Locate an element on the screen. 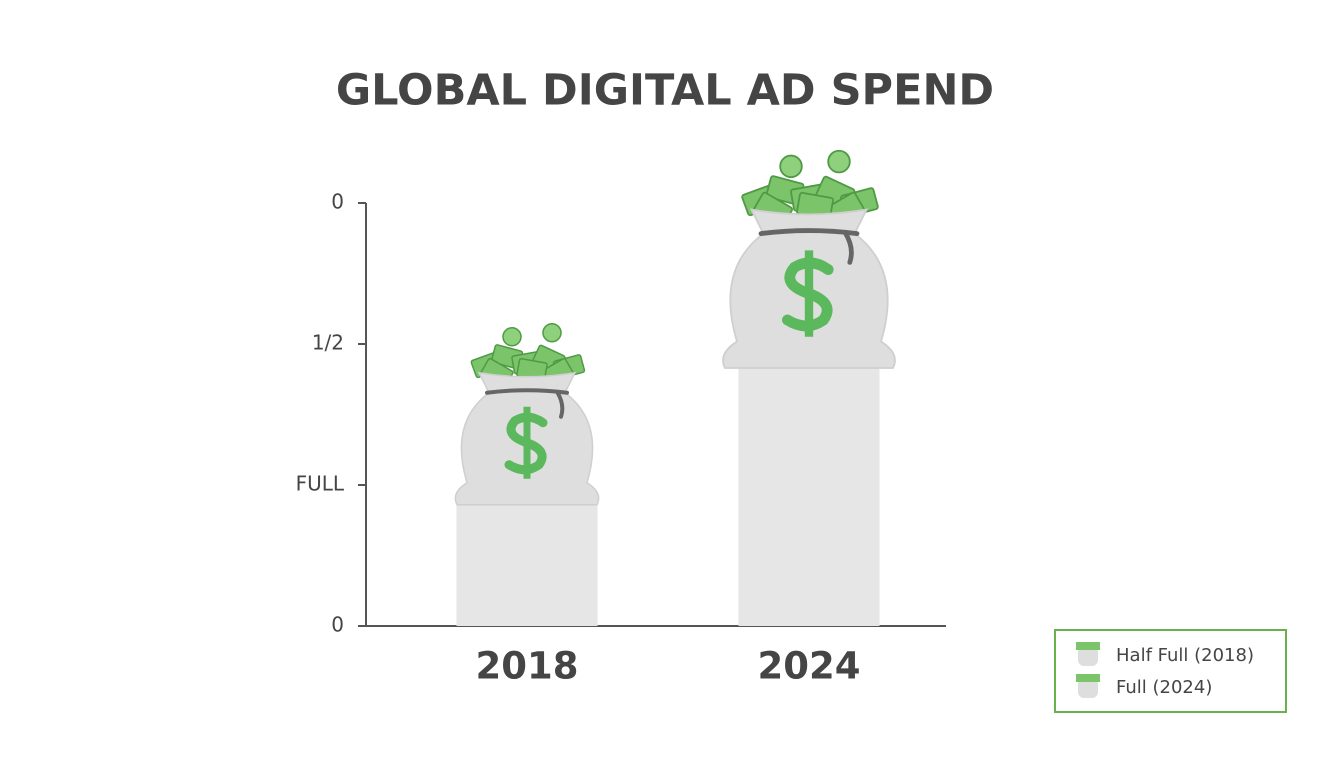 This screenshot has height=768, width=1344. chart-title: GLOBAL DIGITAL AD SPEND is located at coordinates (665, 91).